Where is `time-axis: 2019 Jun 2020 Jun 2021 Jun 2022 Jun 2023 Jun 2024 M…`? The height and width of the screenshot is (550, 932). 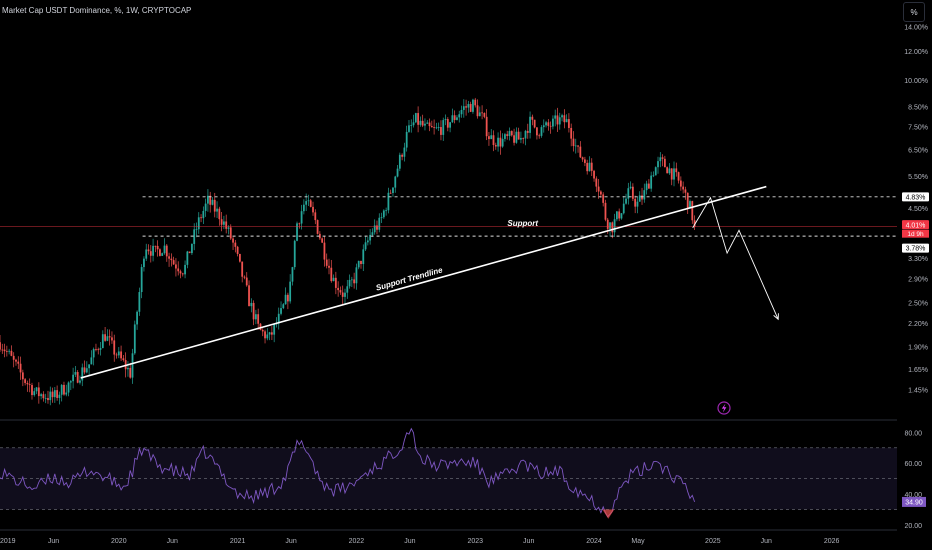
time-axis: 2019 Jun 2020 Jun 2021 Jun 2022 Jun 2023 Jun 2024 M… is located at coordinates (420, 541).